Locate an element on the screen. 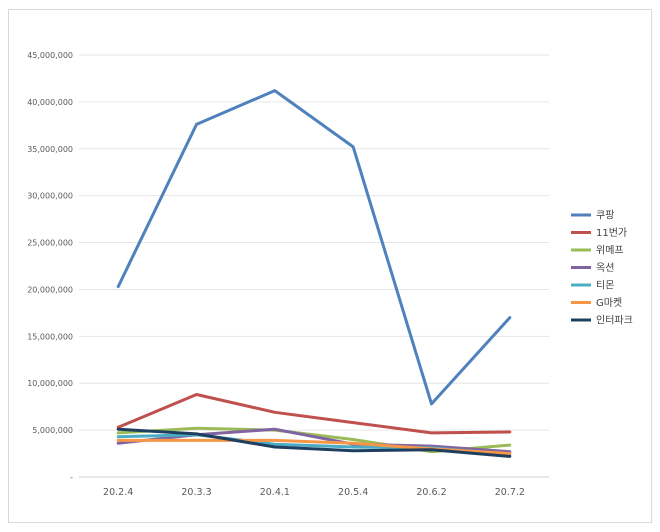 This screenshot has height=532, width=660. x-tick-label: 20.6.2 is located at coordinates (431, 492).